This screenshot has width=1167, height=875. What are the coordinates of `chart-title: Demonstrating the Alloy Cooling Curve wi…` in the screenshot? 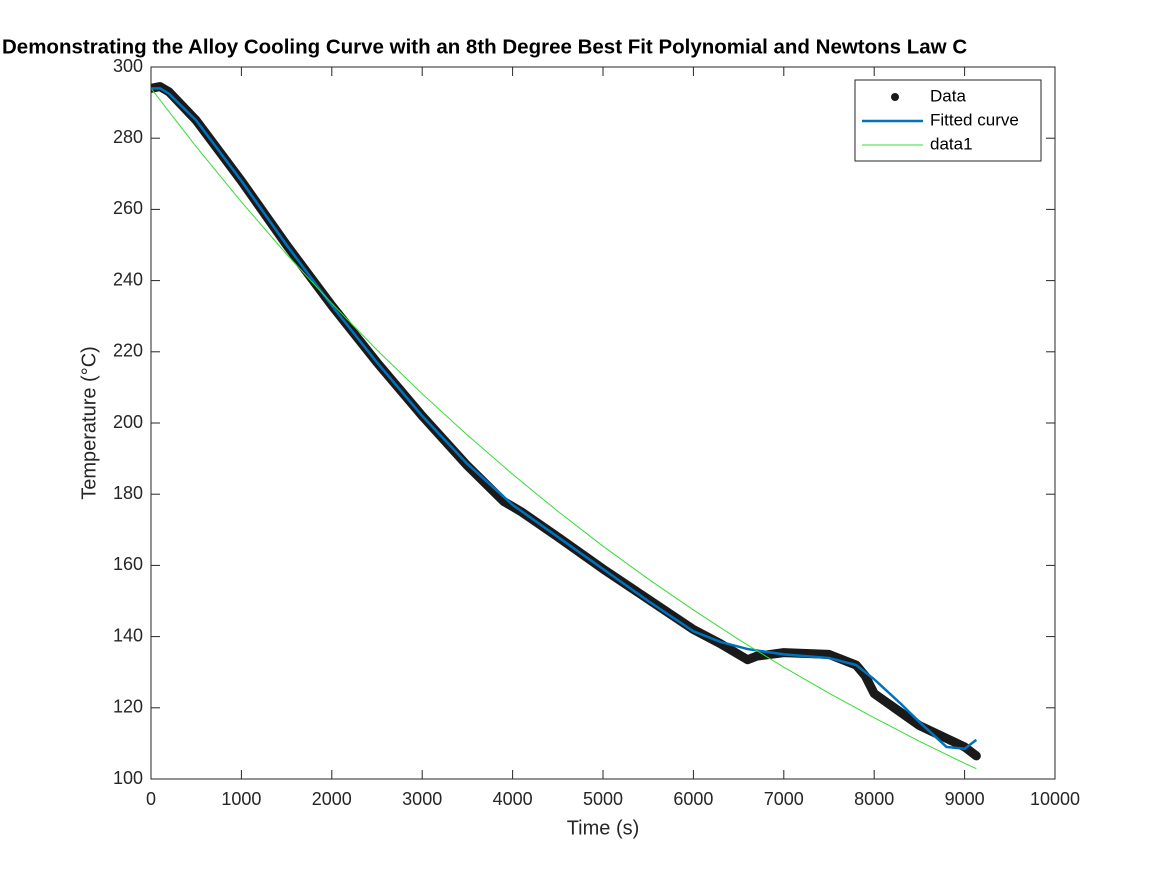 It's located at (484, 46).